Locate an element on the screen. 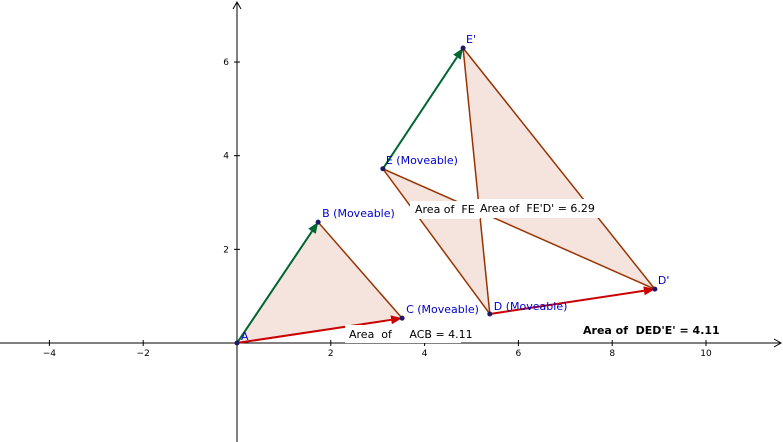 The width and height of the screenshot is (783, 442). point-label: E (Moveable) is located at coordinates (422, 160).